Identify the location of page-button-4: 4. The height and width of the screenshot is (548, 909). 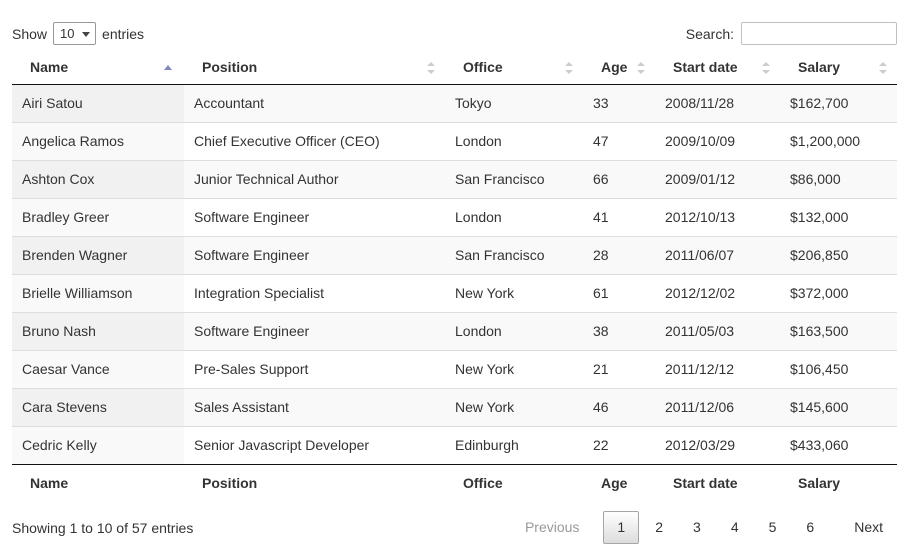
(734, 527).